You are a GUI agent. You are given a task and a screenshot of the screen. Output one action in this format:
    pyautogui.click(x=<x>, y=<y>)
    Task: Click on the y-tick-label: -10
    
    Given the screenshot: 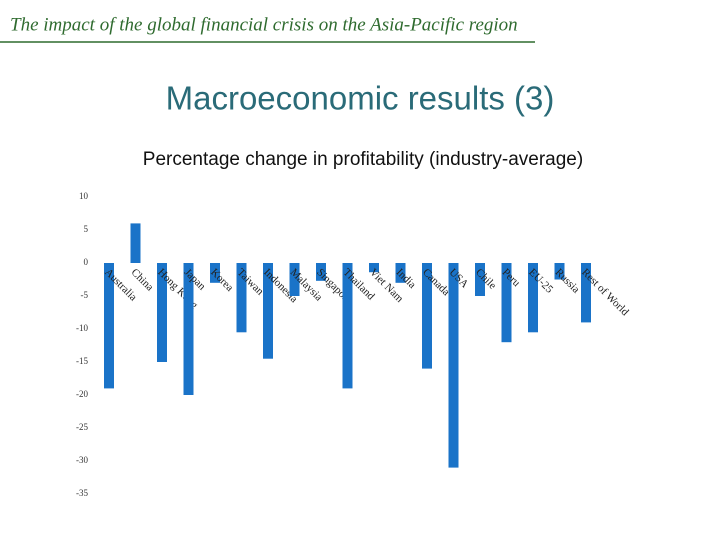 What is the action you would take?
    pyautogui.click(x=82, y=328)
    